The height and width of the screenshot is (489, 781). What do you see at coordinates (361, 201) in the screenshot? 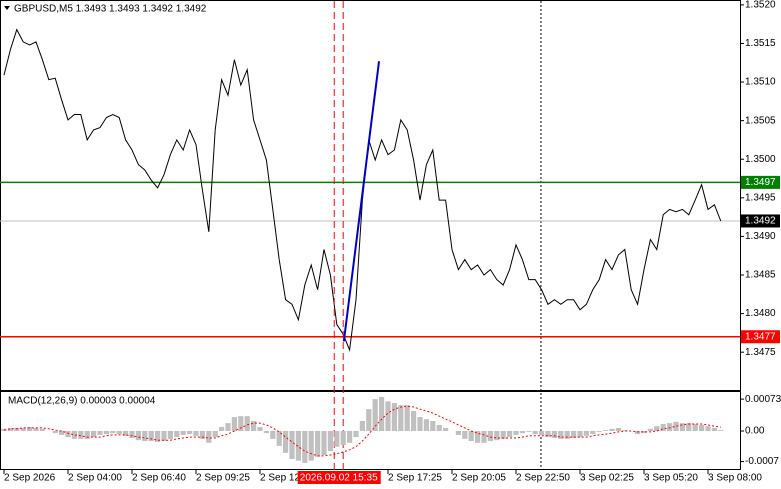
I see `trend-line` at bounding box center [361, 201].